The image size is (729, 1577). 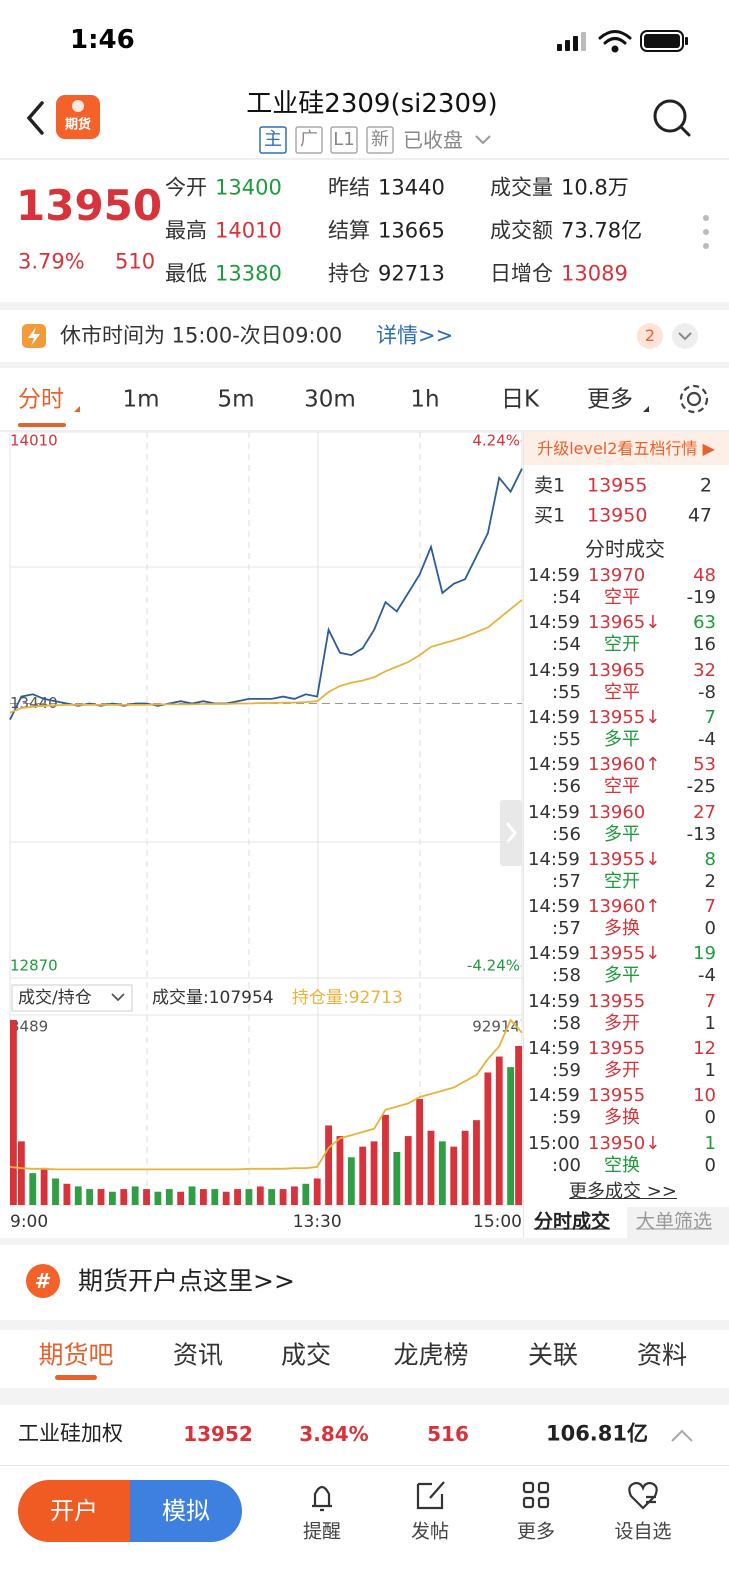 I want to click on more-dots, so click(x=706, y=232).